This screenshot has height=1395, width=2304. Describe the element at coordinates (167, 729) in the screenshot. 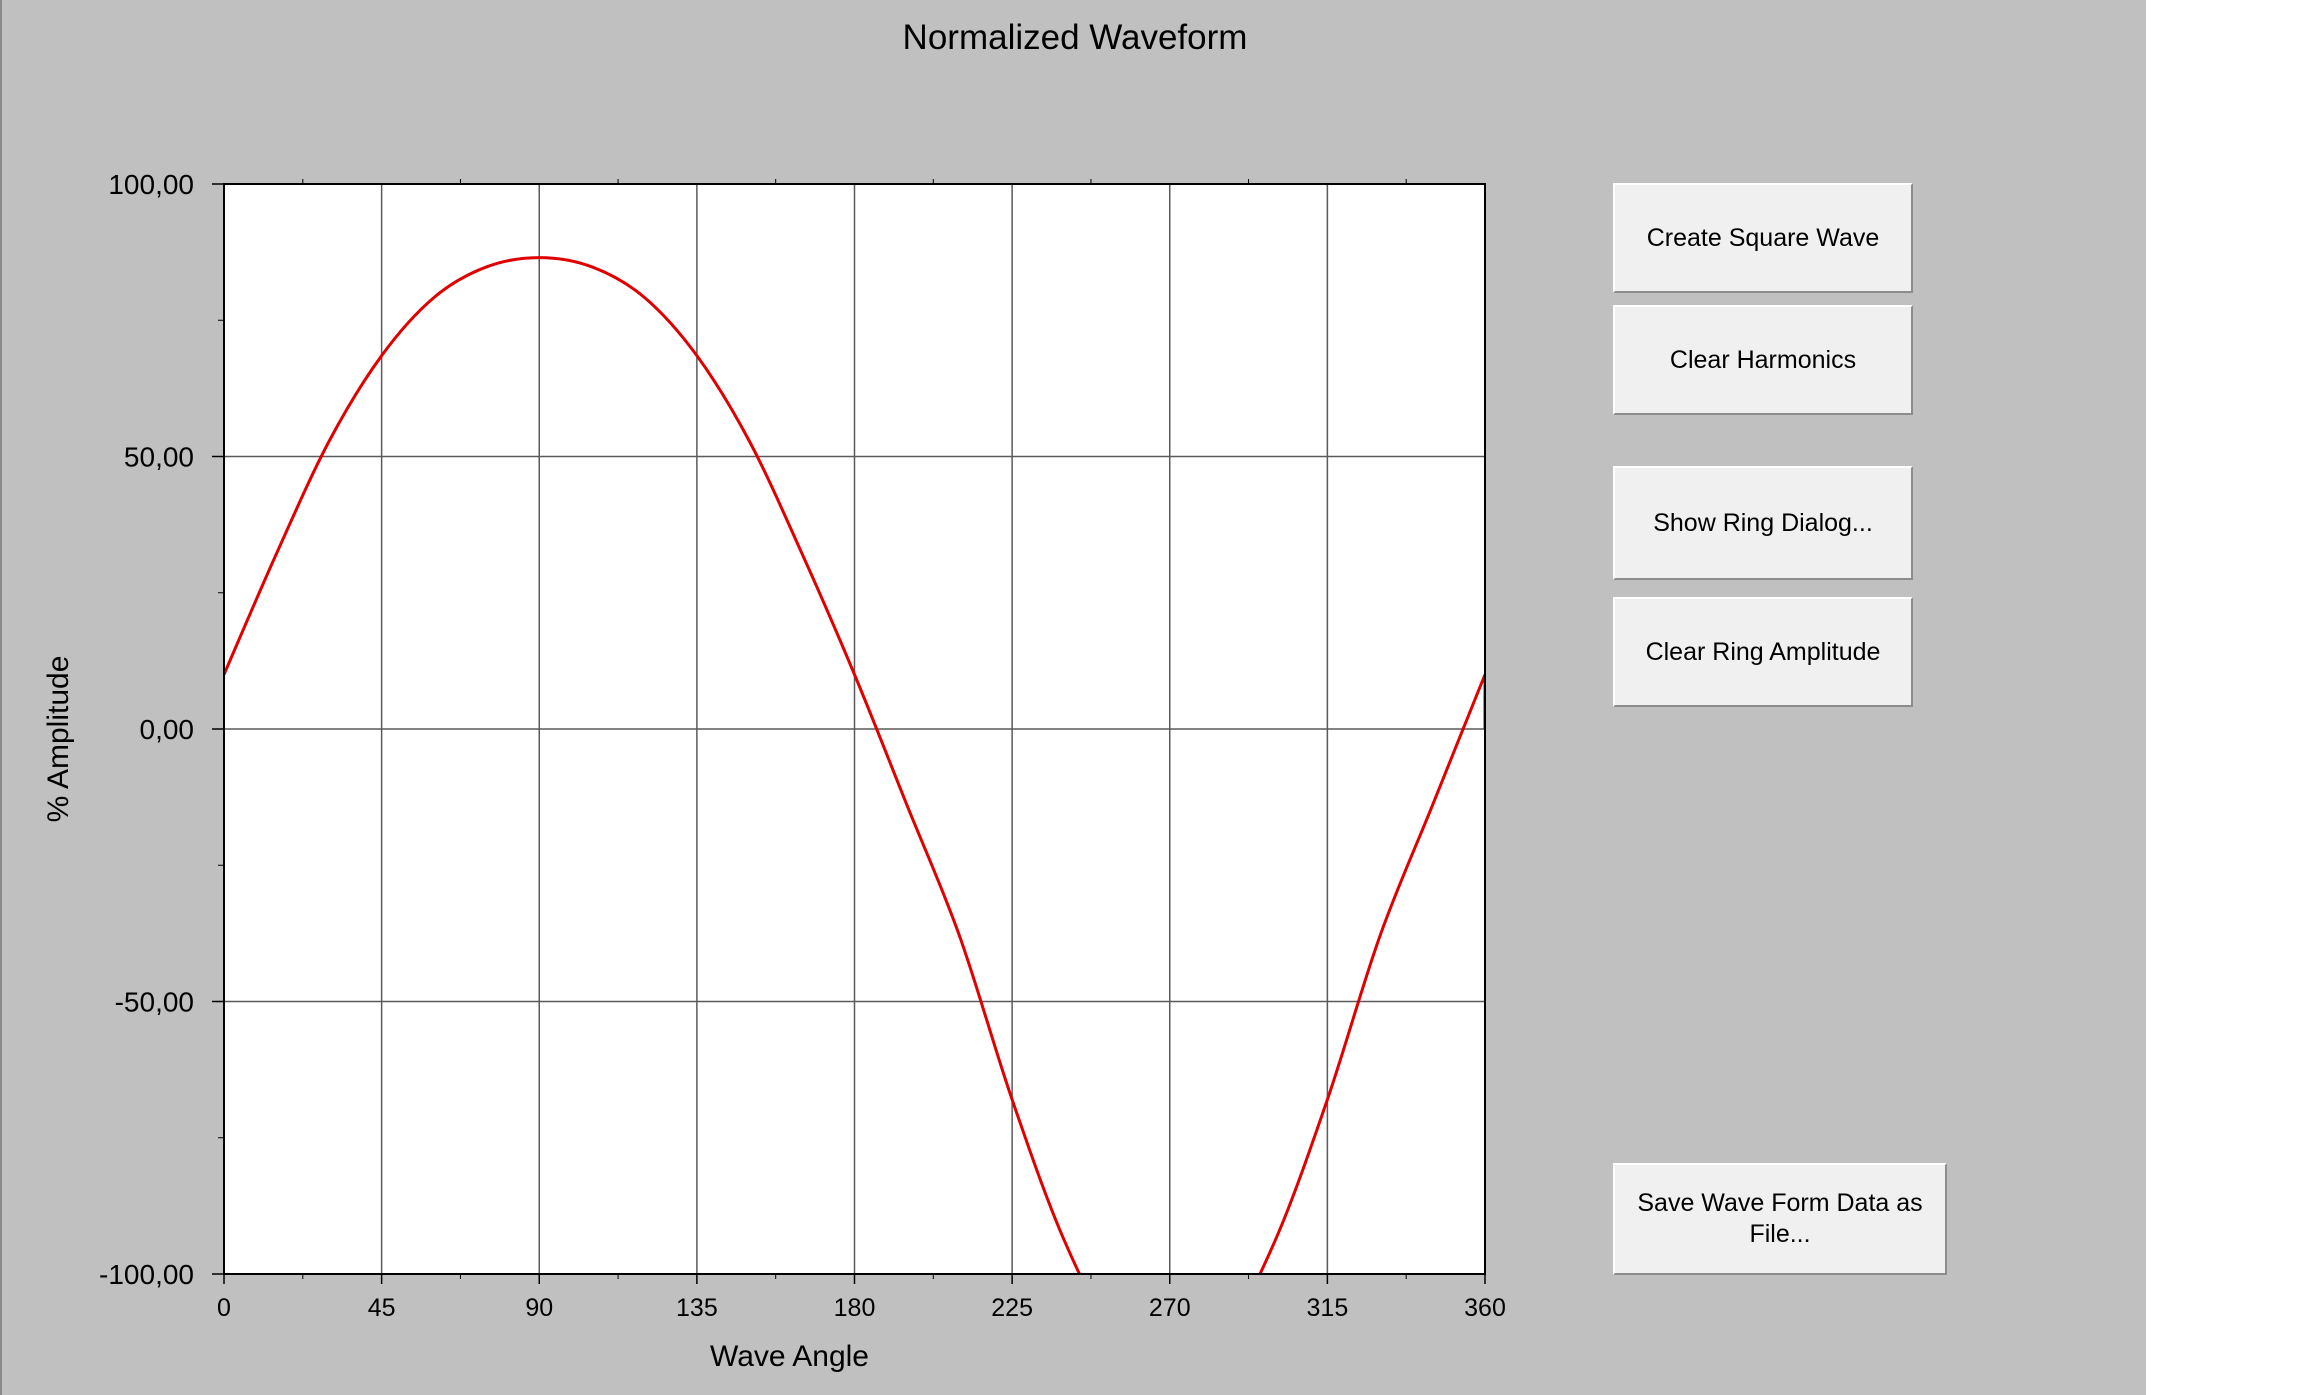

I see `y-tick-label: 0,00` at that location.